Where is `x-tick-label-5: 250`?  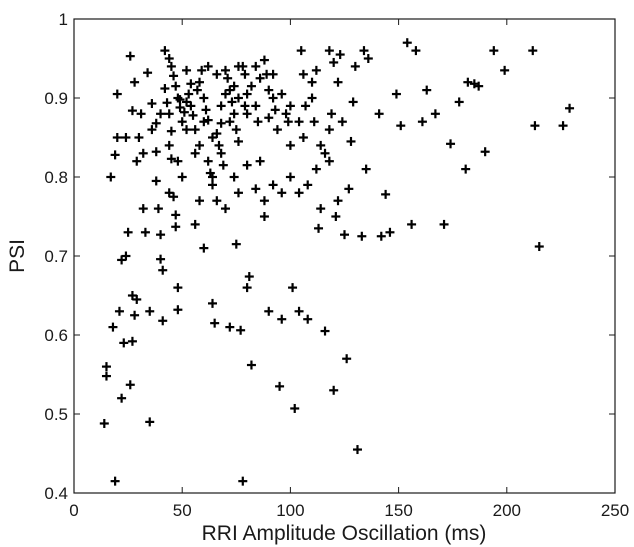
x-tick-label-5: 250 is located at coordinates (615, 510).